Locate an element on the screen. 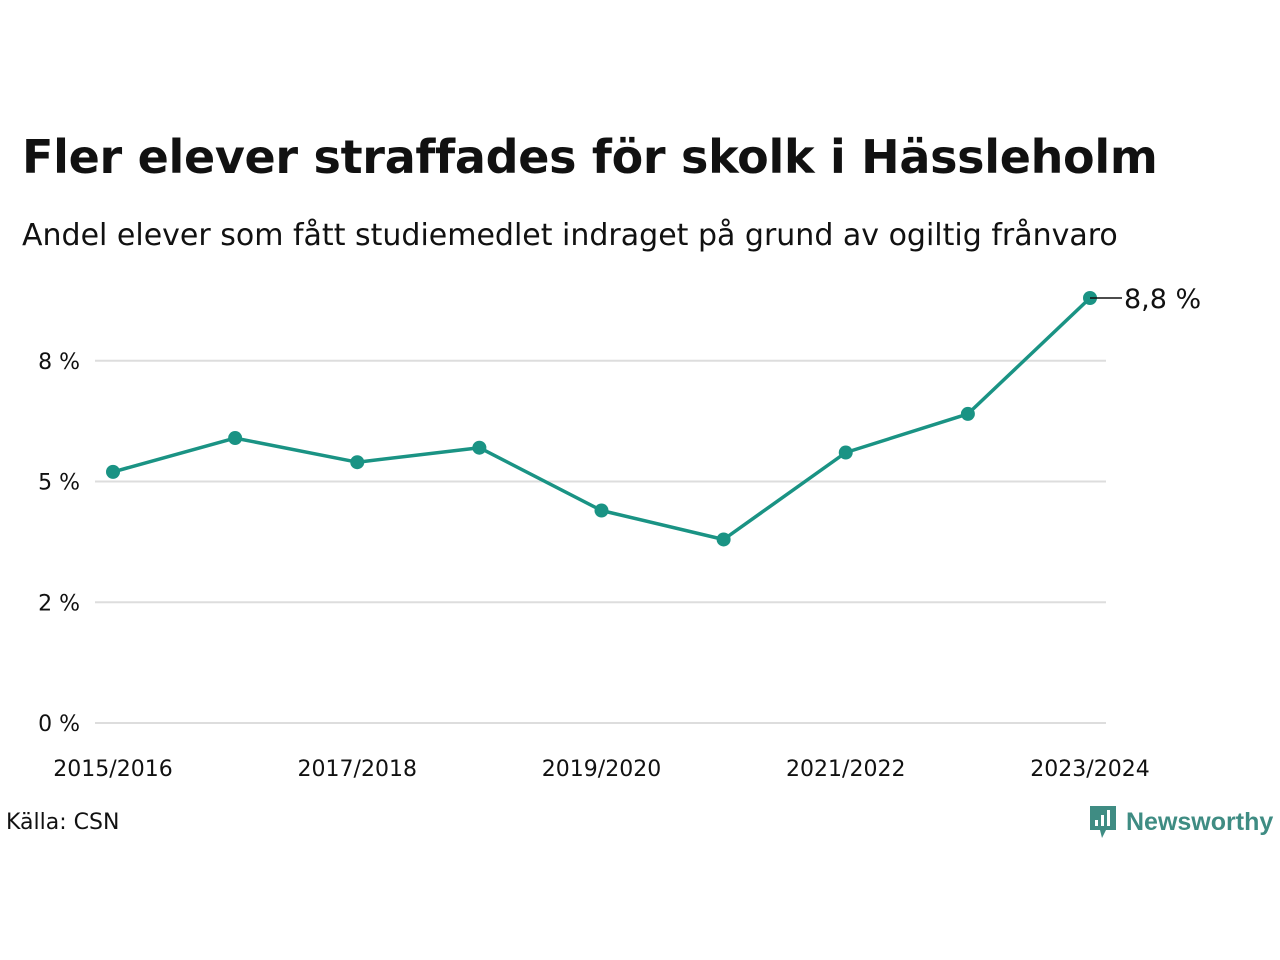 The width and height of the screenshot is (1280, 960). end-value-label: 8,8 % is located at coordinates (1162, 299).